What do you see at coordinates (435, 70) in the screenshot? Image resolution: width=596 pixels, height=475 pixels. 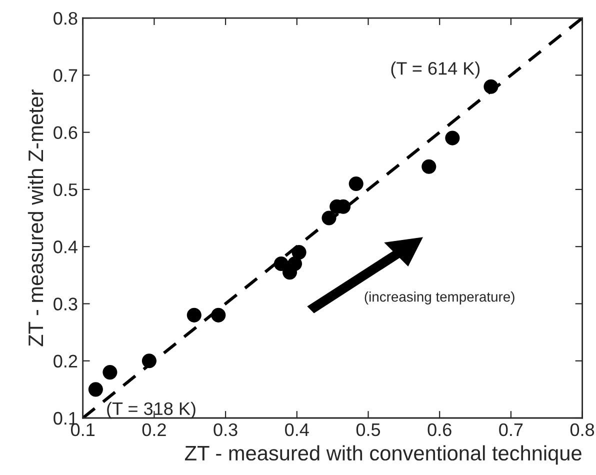 I see `annotation: (T = 614 K)` at bounding box center [435, 70].